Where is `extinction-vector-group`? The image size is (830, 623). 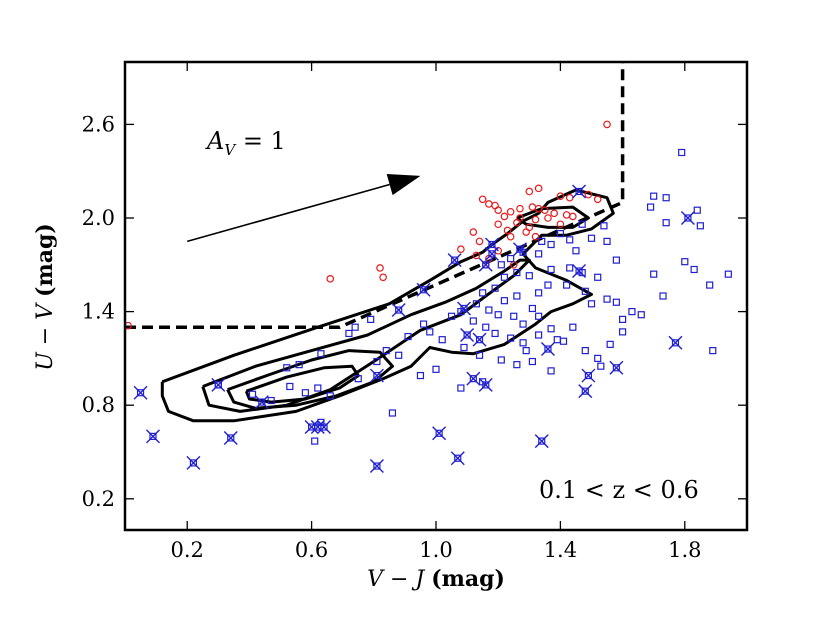
extinction-vector-group is located at coordinates (303, 208).